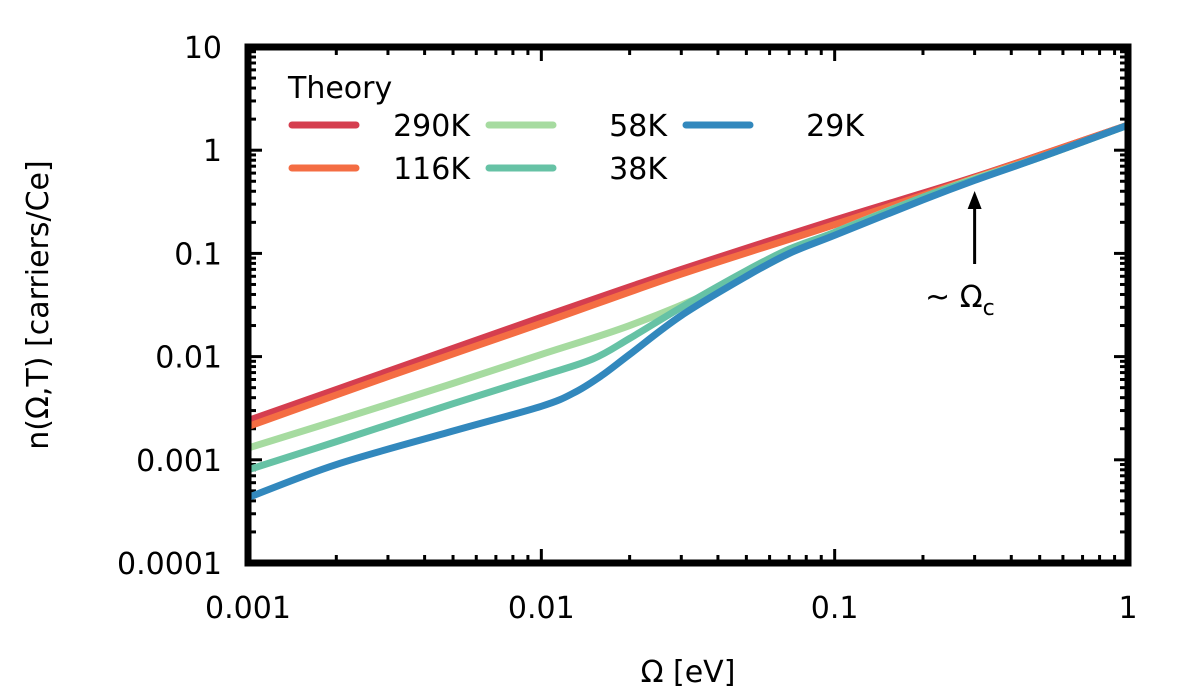 The width and height of the screenshot is (1200, 700). What do you see at coordinates (38, 304) in the screenshot?
I see `y-axis-label: n(Ω,T) [carriers/Ce]` at bounding box center [38, 304].